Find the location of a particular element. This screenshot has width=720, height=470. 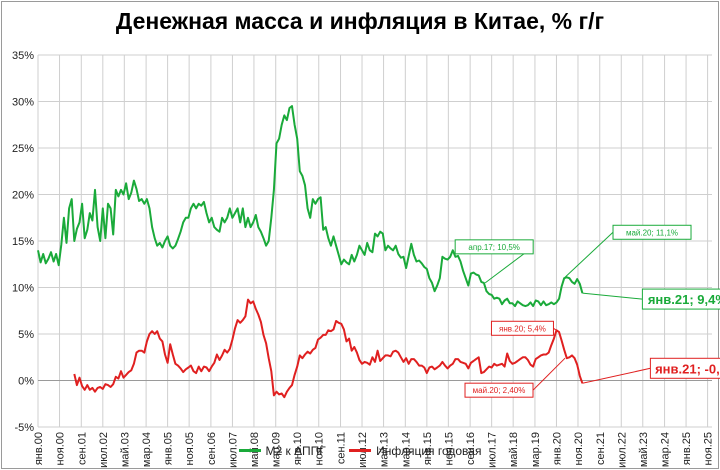

x-tick-label: май.23 is located at coordinates (644, 449).